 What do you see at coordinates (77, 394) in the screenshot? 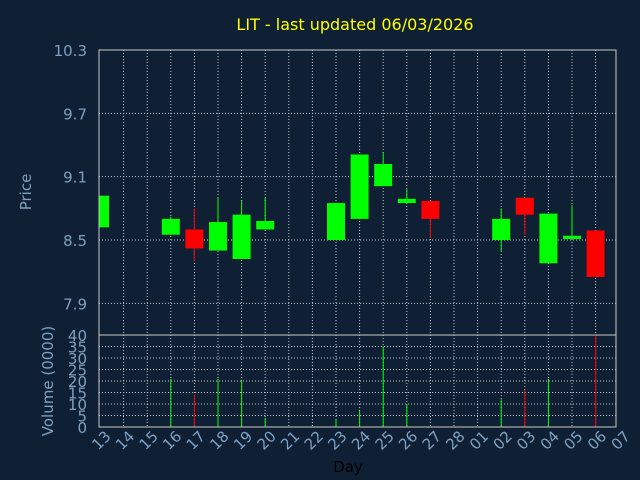
I see `volume-tick-label: 15` at bounding box center [77, 394].